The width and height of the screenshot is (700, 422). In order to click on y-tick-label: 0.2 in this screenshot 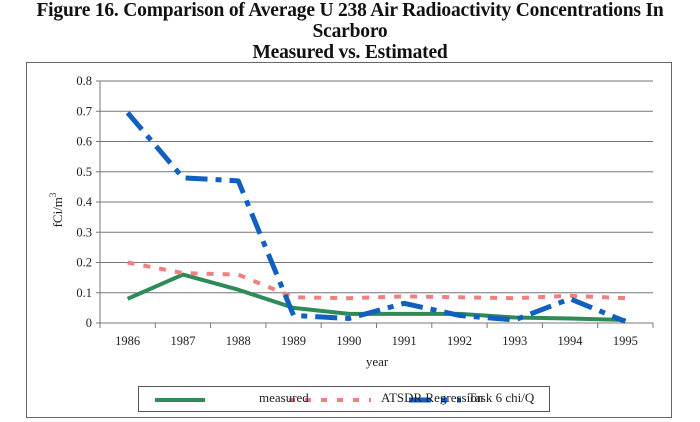, I will do `click(84, 263)`.